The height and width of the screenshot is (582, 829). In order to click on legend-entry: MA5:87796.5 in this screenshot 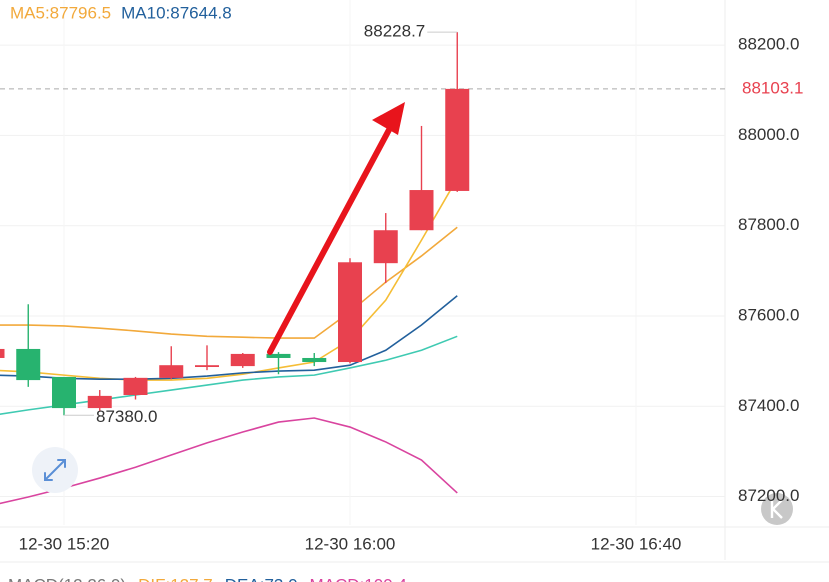, I will do `click(60, 12)`.